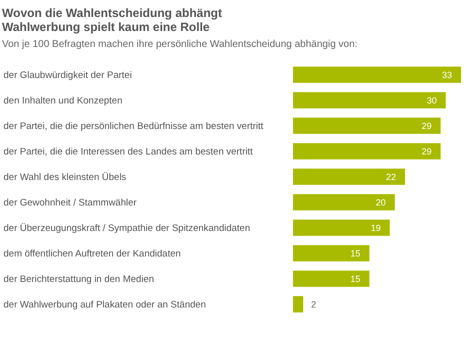 The image size is (468, 345). Describe the element at coordinates (391, 177) in the screenshot. I see `data-label: 22` at that location.